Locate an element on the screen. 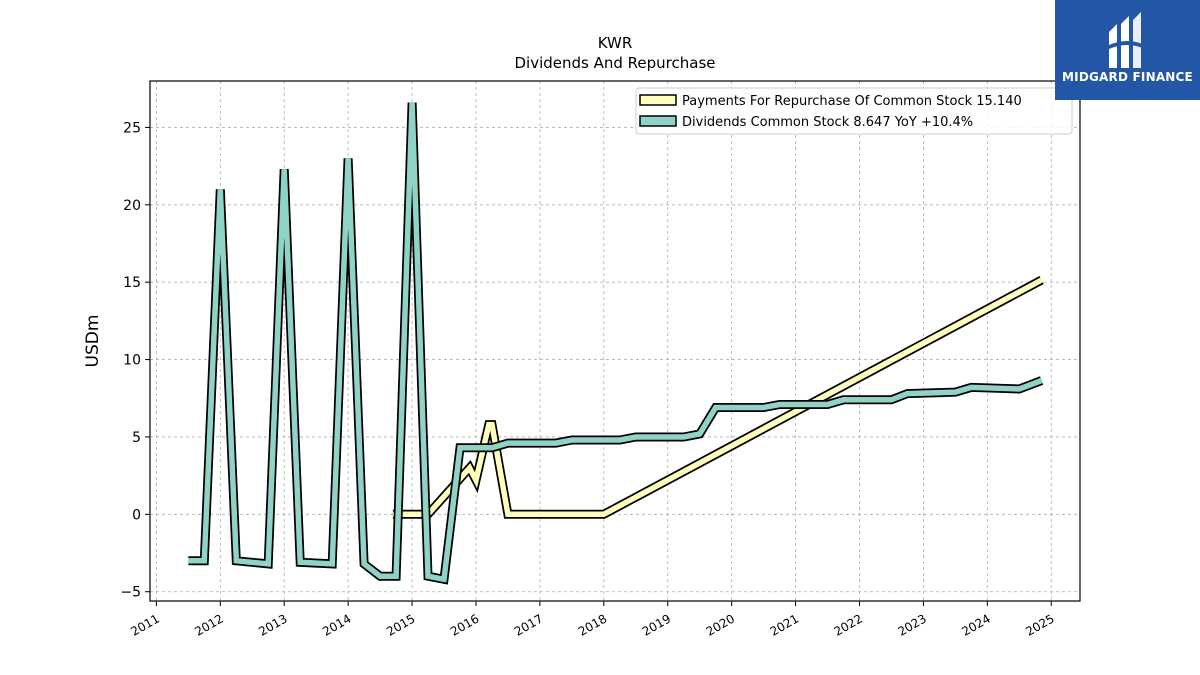 The width and height of the screenshot is (1200, 675). midgard-logo-icon is located at coordinates (1127, 40).